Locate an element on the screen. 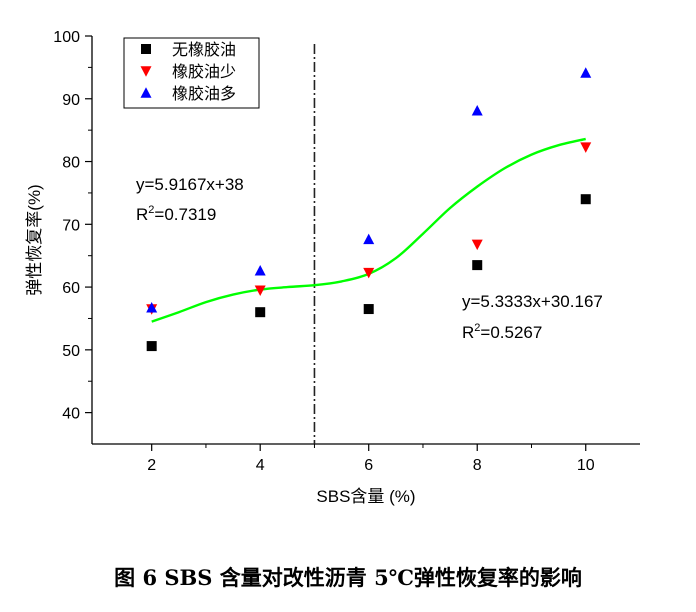 This screenshot has width=696, height=612. y-tick-label: 80 is located at coordinates (71, 163).